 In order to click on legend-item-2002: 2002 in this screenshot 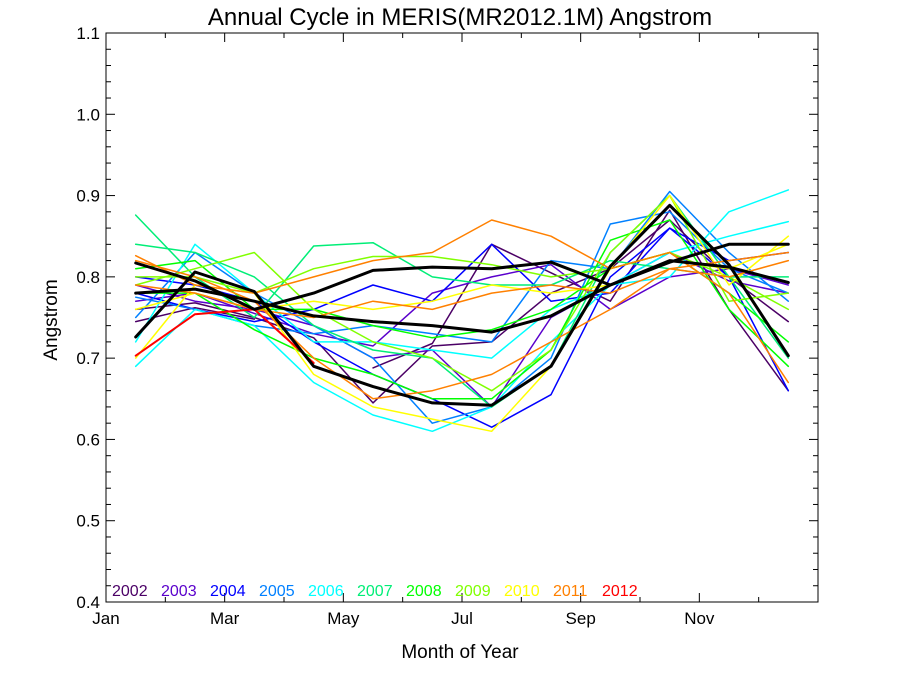, I will do `click(130, 591)`.